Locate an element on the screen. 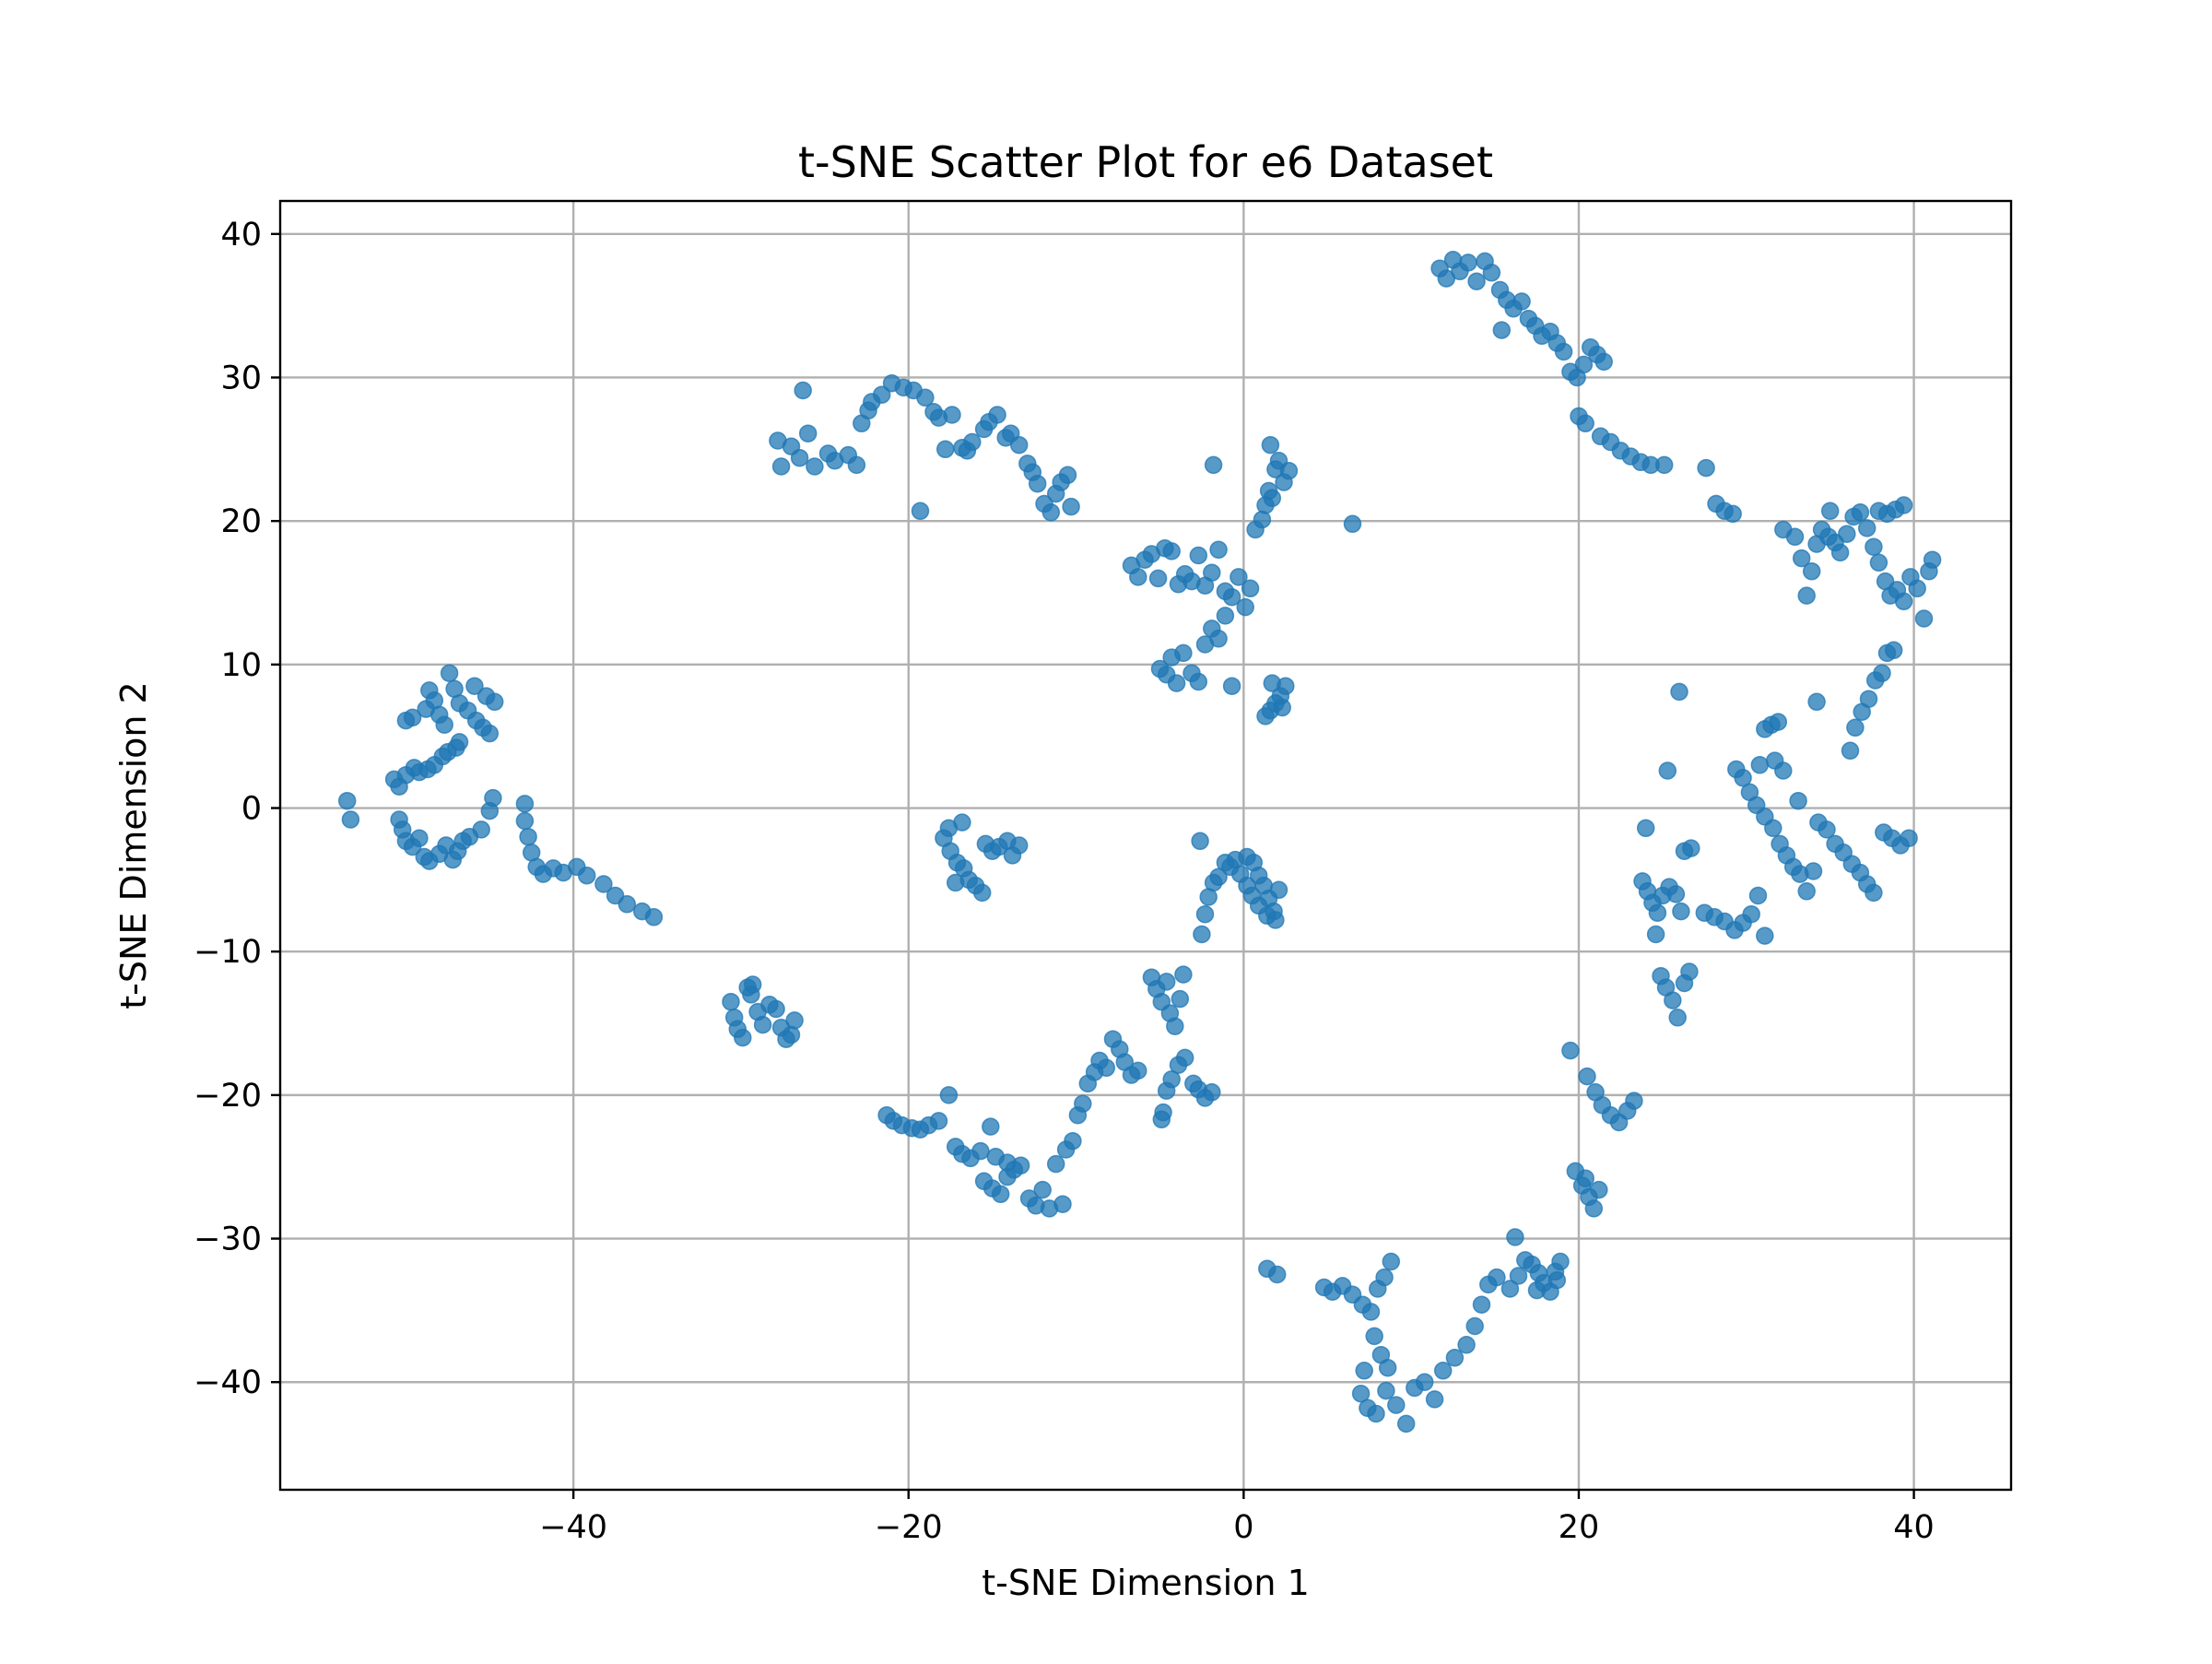 Image resolution: width=2212 pixels, height=1664 pixels. y-axis-label: t-SNE Dimension 2 is located at coordinates (133, 845).